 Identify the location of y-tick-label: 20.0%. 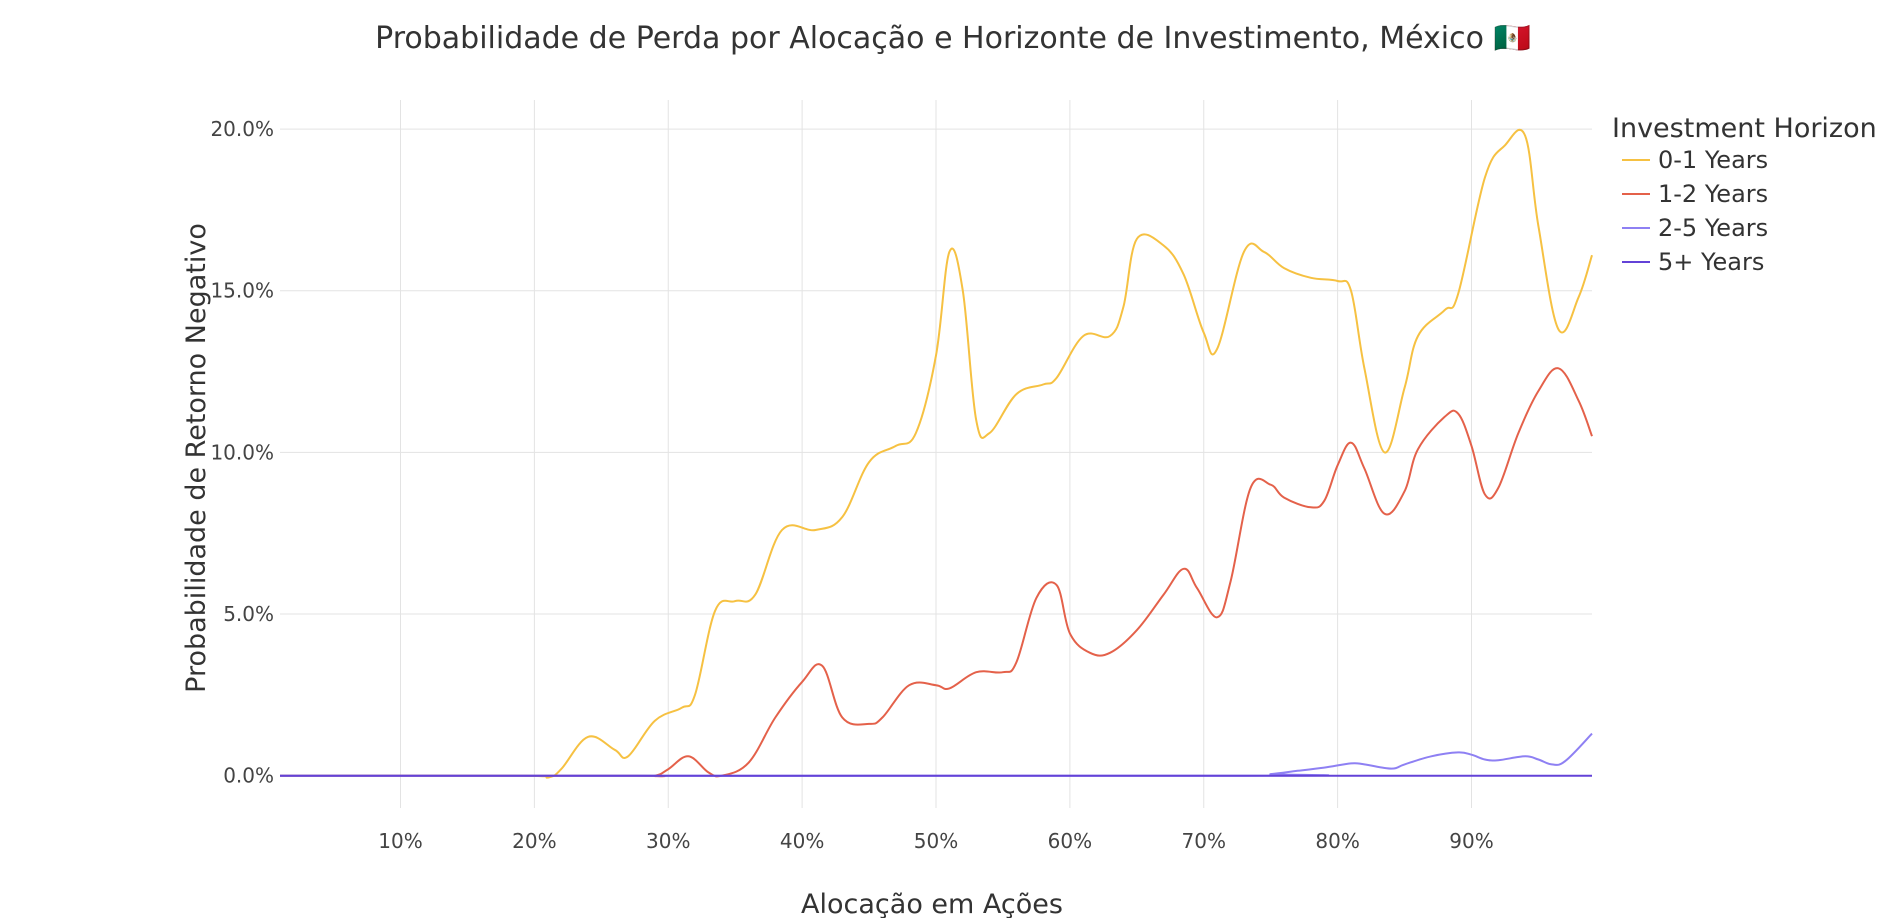
(242, 129).